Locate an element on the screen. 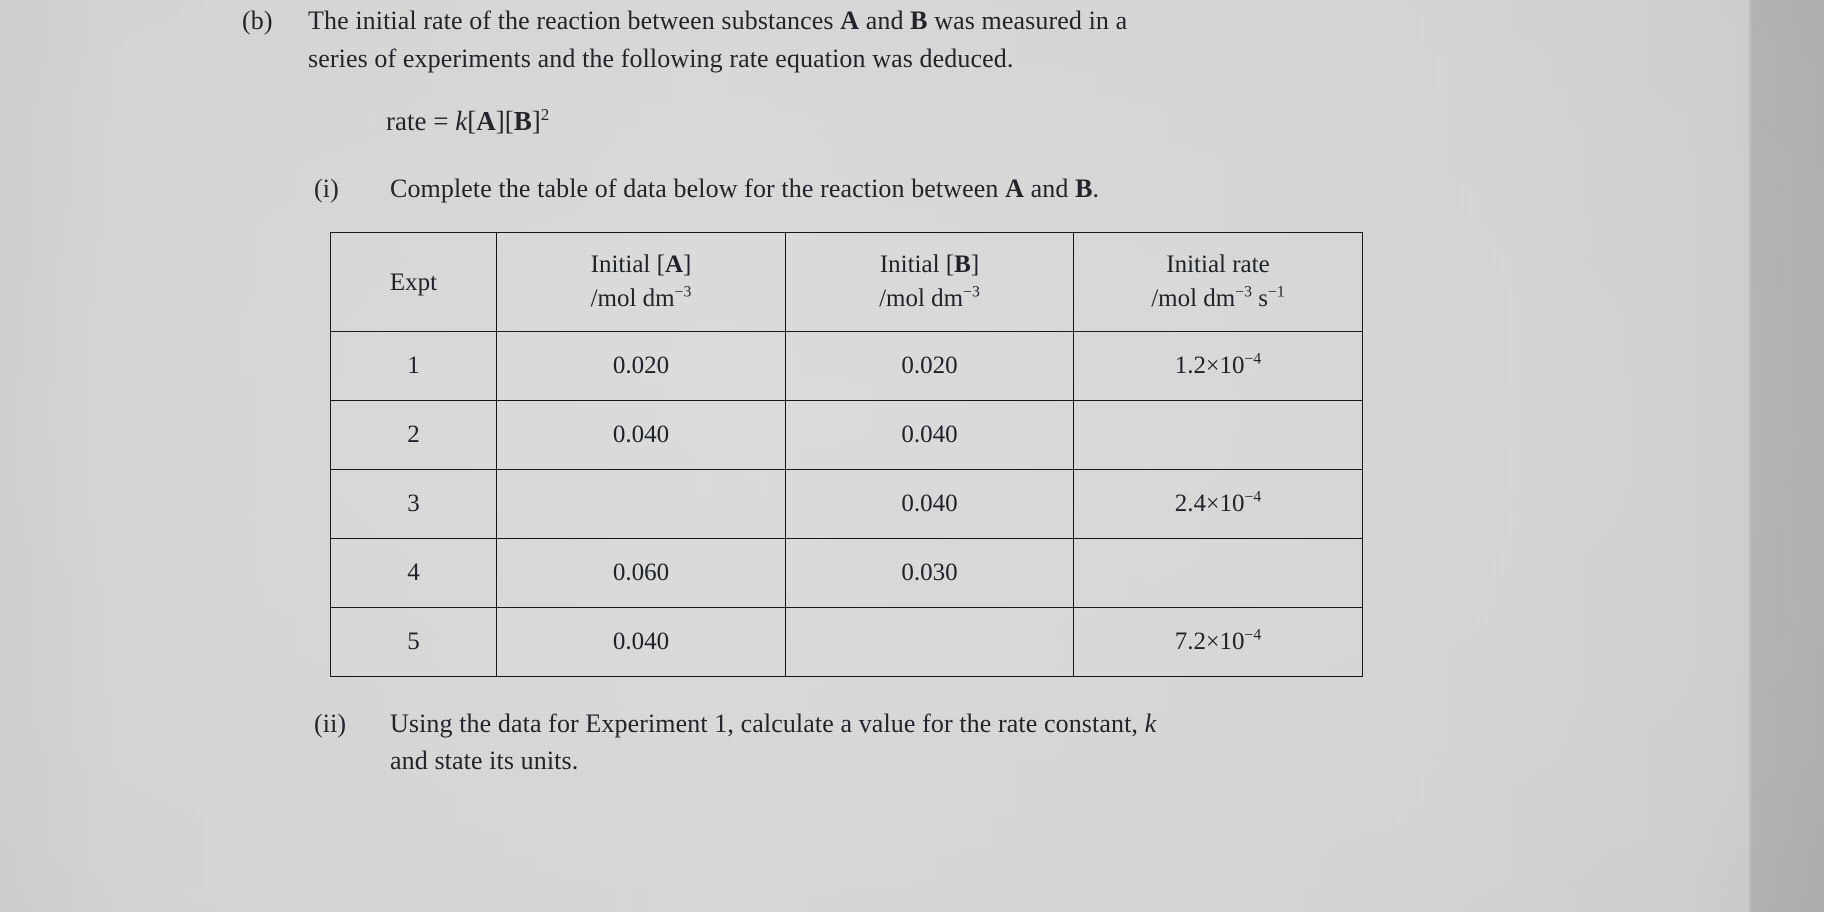 This screenshot has width=1824, height=912. rate-mantissa: 7.2 is located at coordinates (1190, 641).